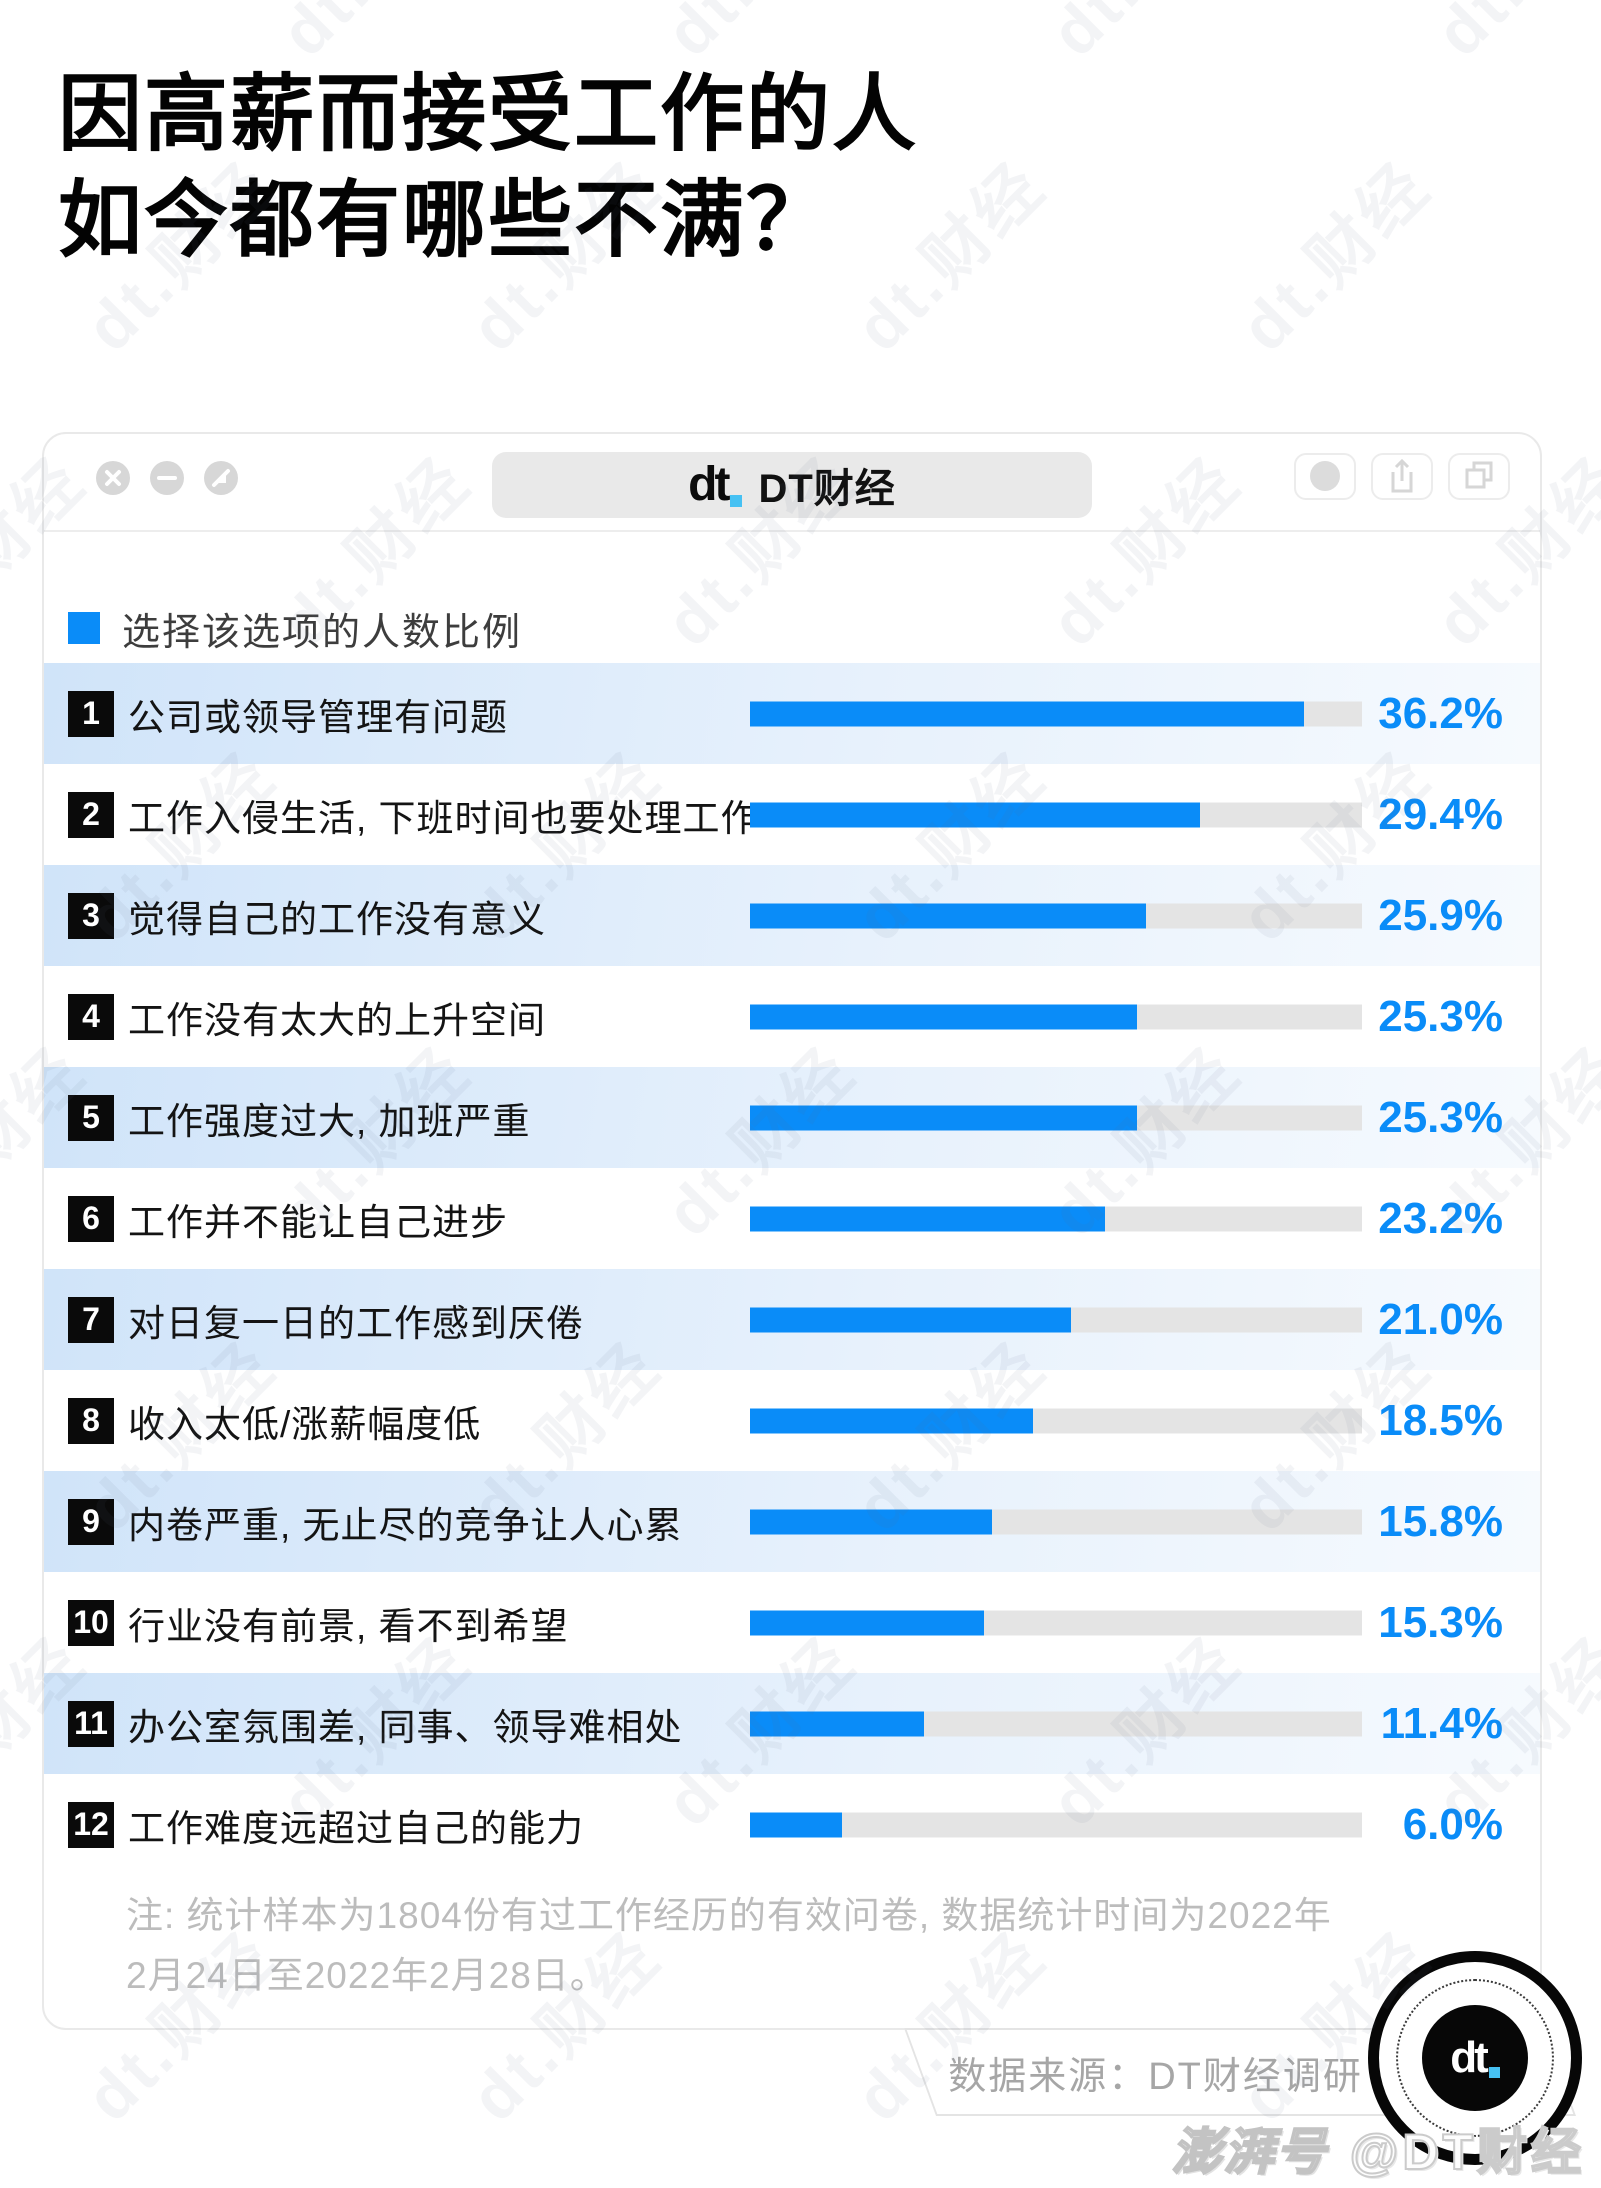 The height and width of the screenshot is (2188, 1601). I want to click on chart-row: 9 内卷严重, 无止尽的竞争让人心累 15.8%, so click(792, 1521).